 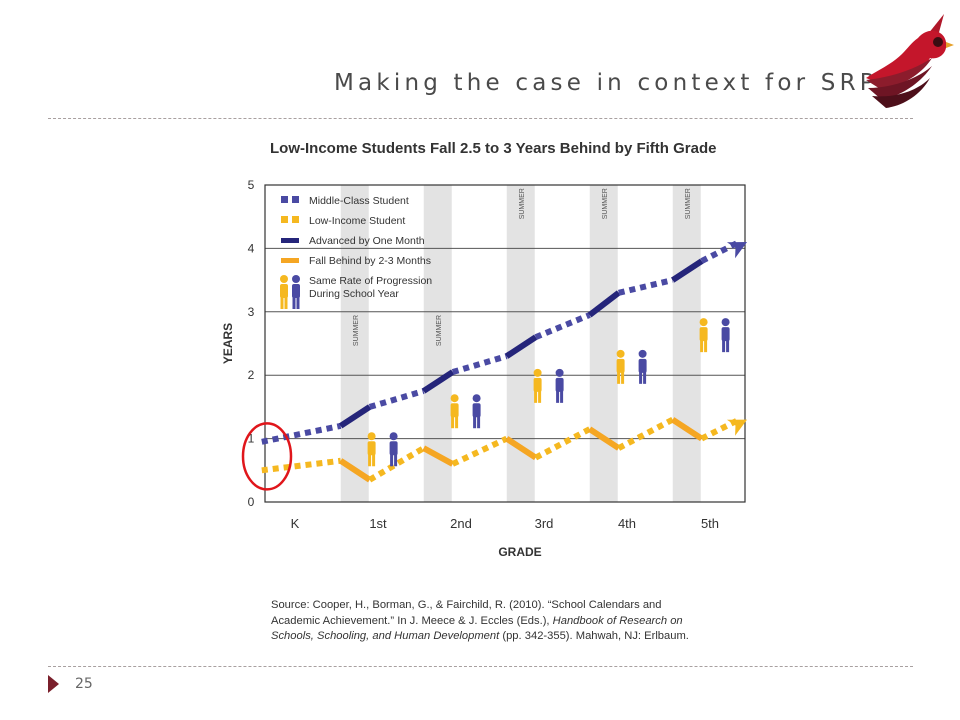 What do you see at coordinates (594, 636) in the screenshot?
I see `source-line-3b: (pp. 342-355). Mahwah, NJ: Erlbaum.` at bounding box center [594, 636].